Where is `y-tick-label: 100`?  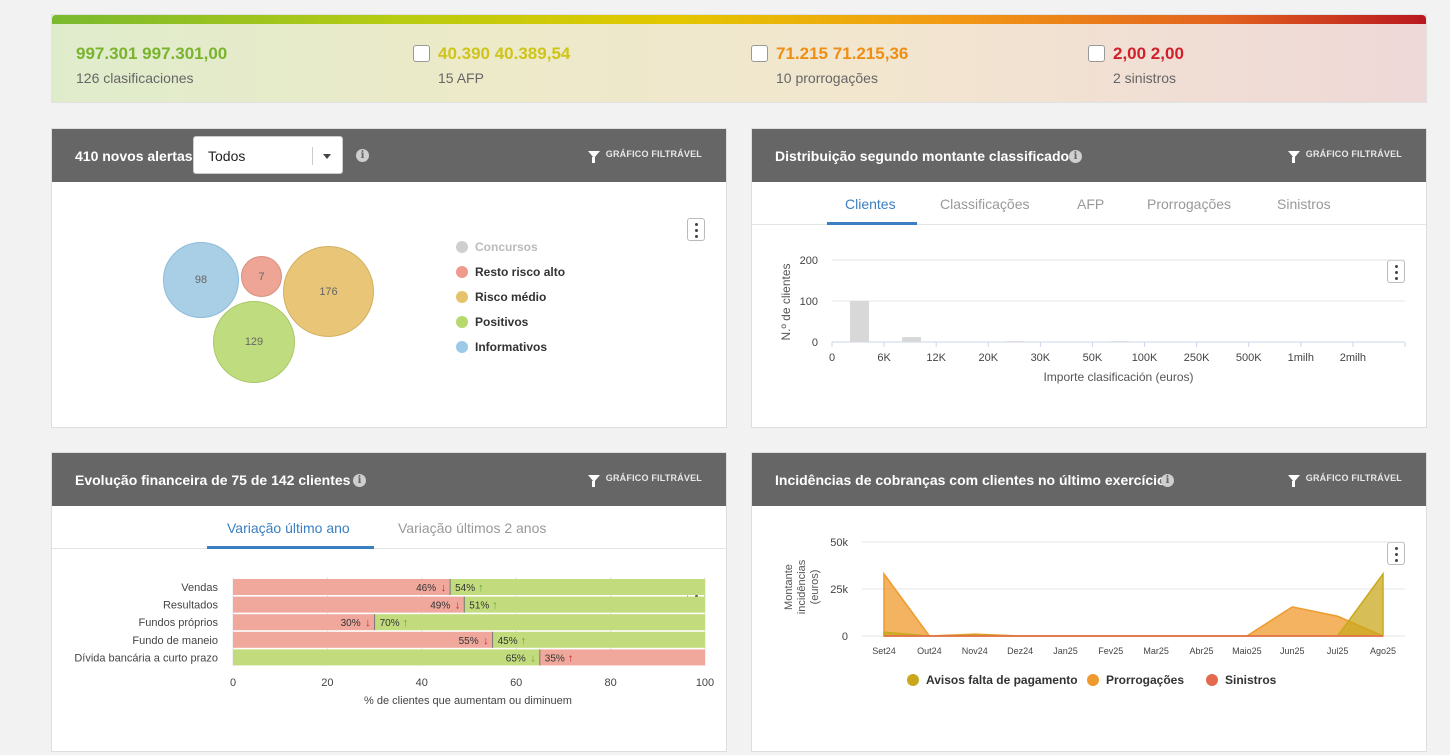
y-tick-label: 100 is located at coordinates (809, 302).